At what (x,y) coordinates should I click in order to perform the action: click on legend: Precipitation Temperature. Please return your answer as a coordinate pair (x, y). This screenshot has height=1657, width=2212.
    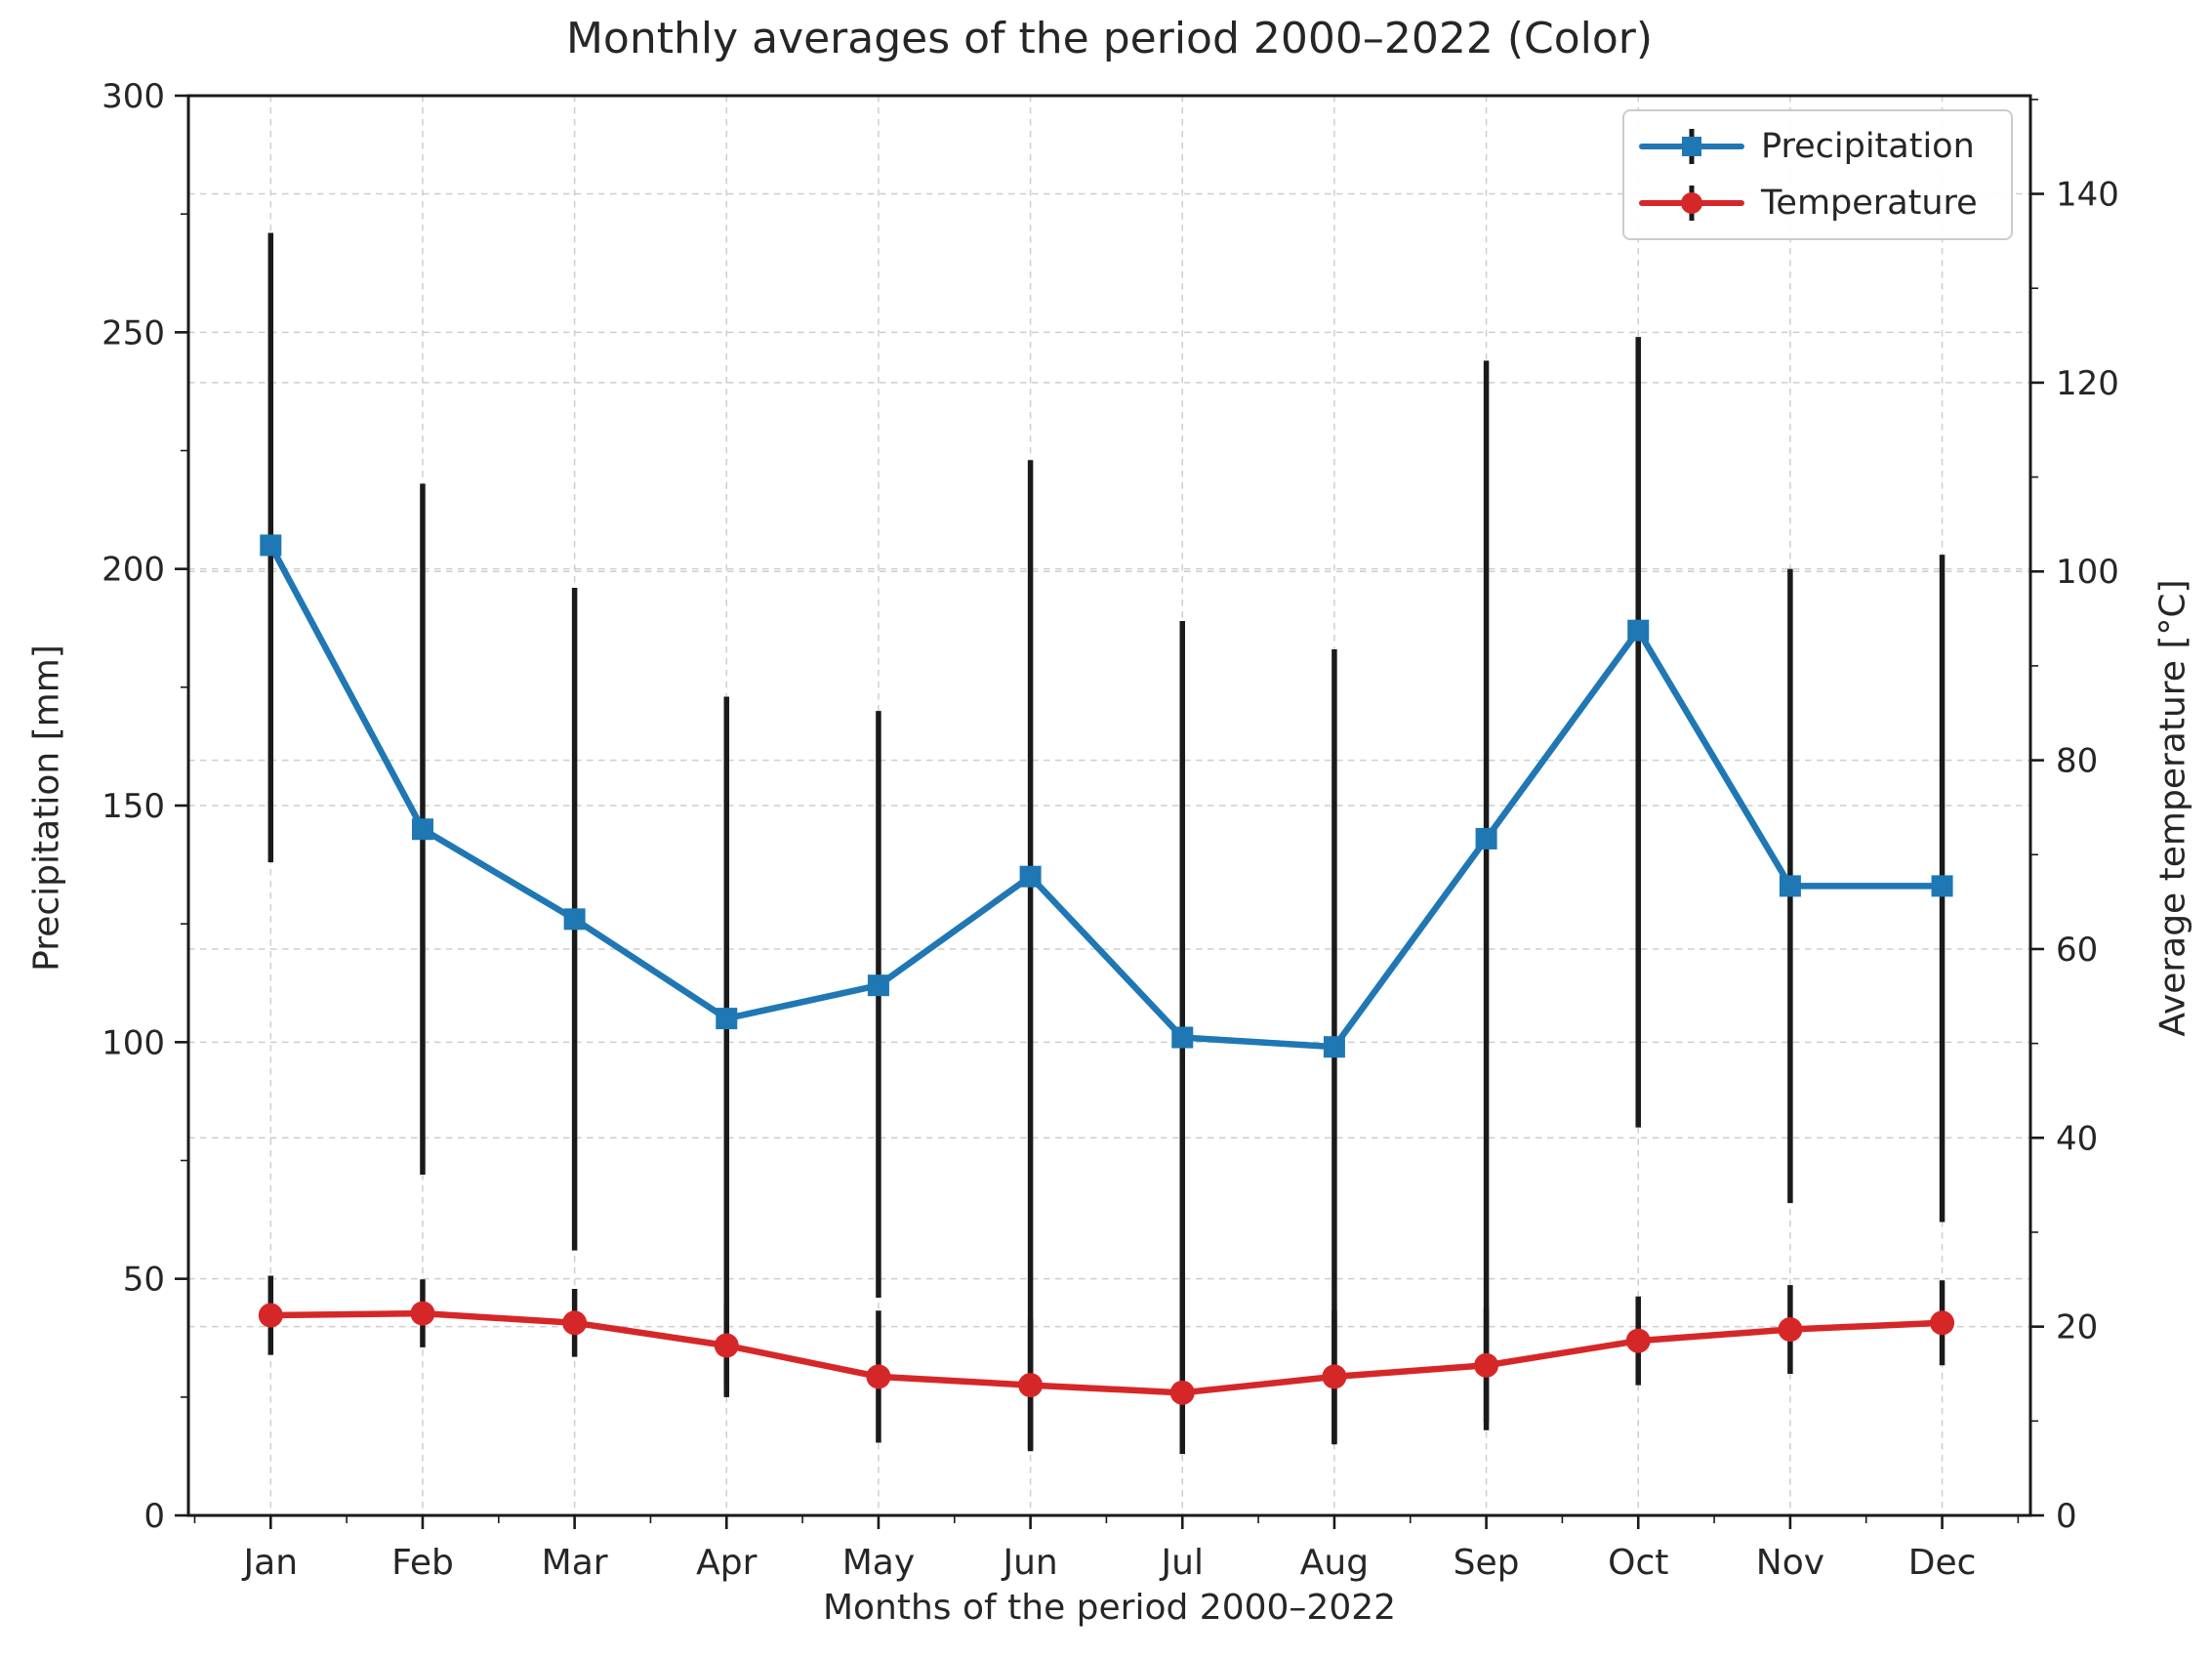
    Looking at the image, I should click on (1817, 174).